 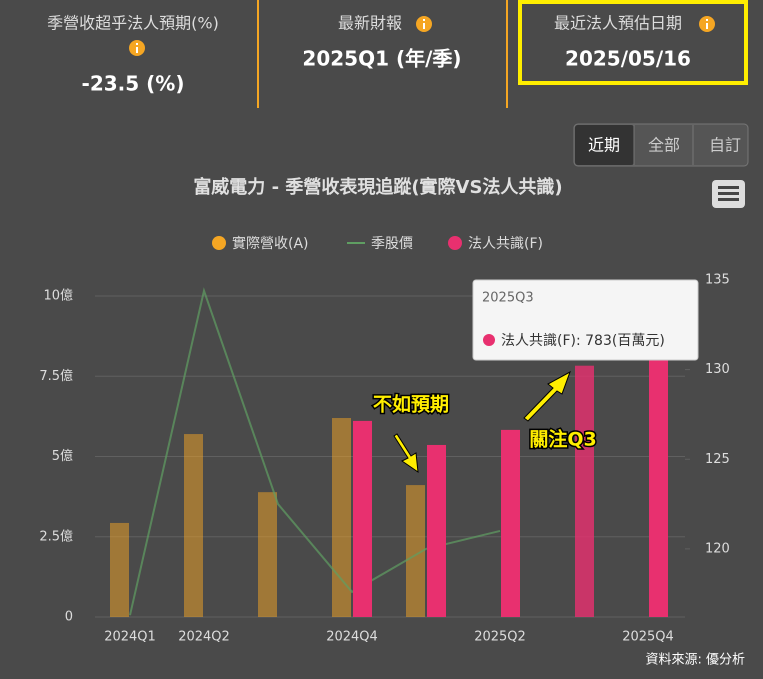 I want to click on stat-value: 2025/05/16, so click(x=628, y=59).